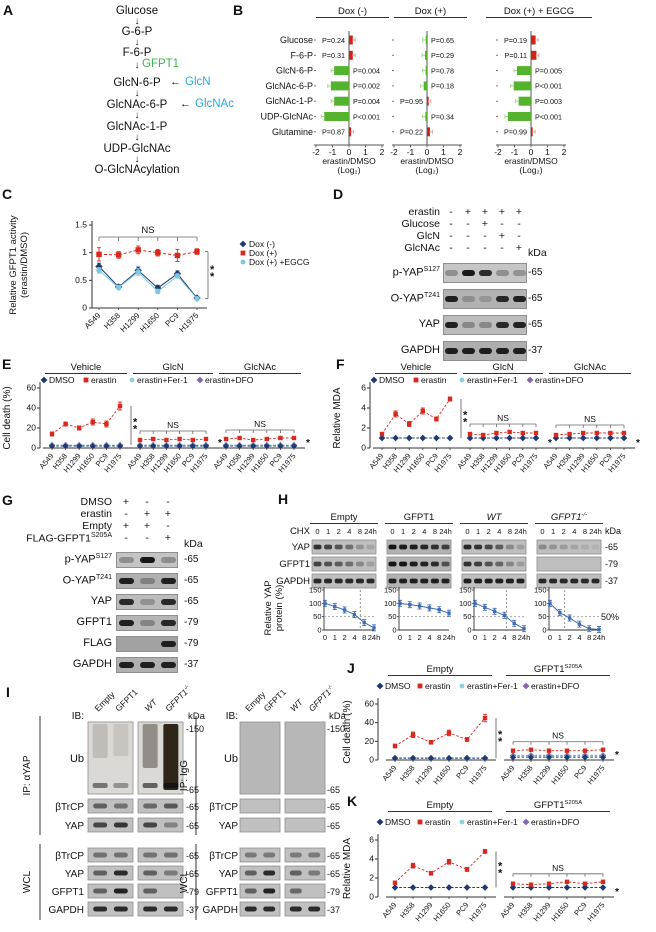 The height and width of the screenshot is (932, 656). I want to click on blot-strip, so click(147, 581).